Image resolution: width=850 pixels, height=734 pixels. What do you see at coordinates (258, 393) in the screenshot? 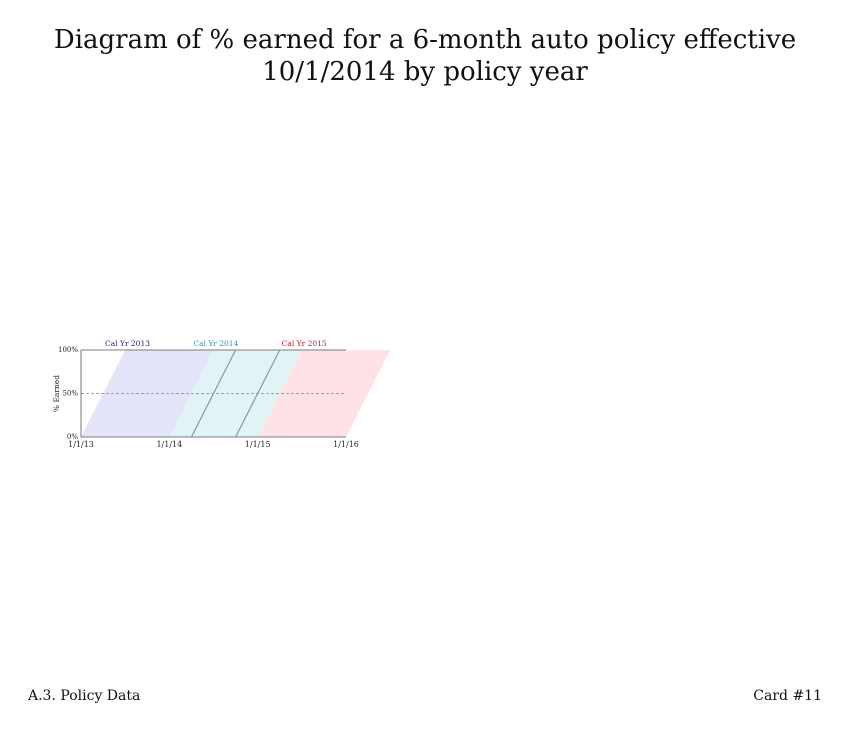
I see `policy-earning-line` at bounding box center [258, 393].